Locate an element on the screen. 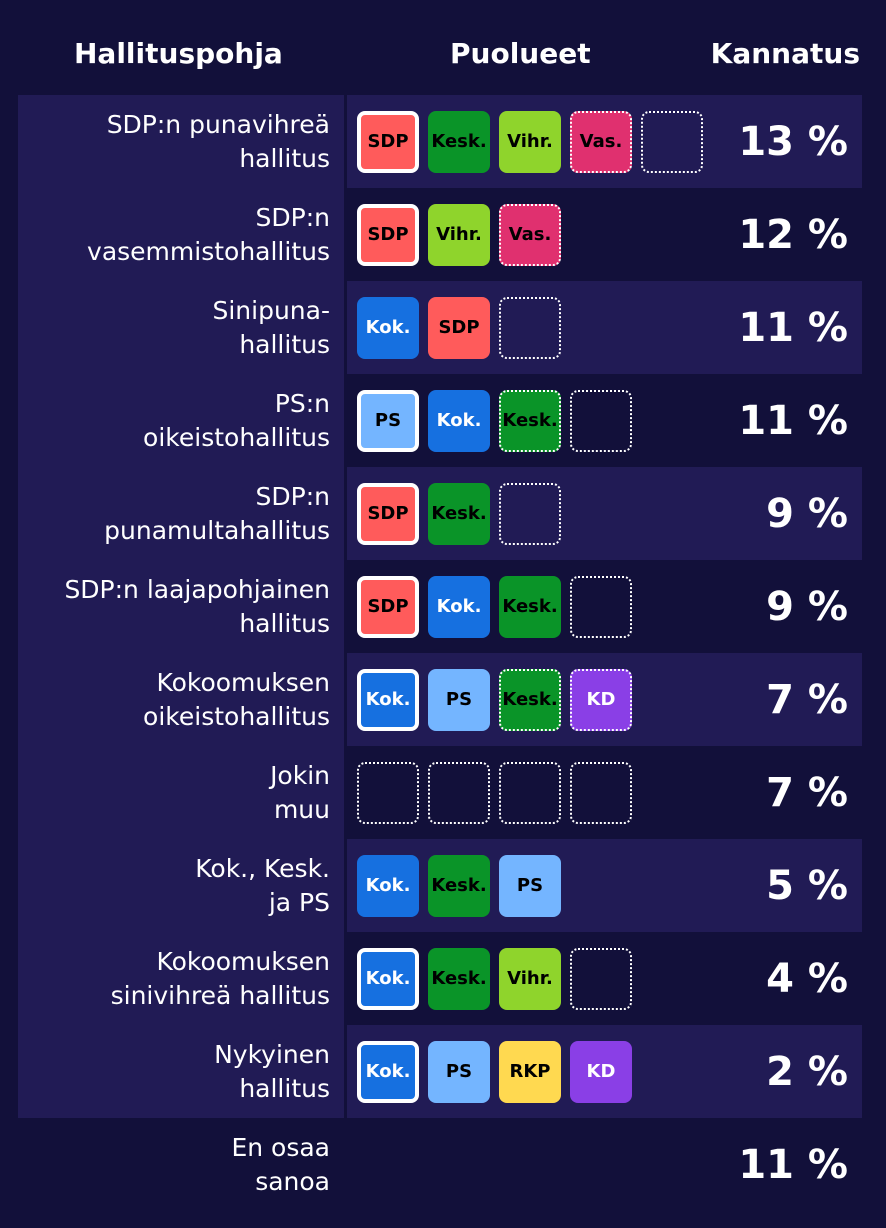  support-value: 13 % is located at coordinates (794, 141).